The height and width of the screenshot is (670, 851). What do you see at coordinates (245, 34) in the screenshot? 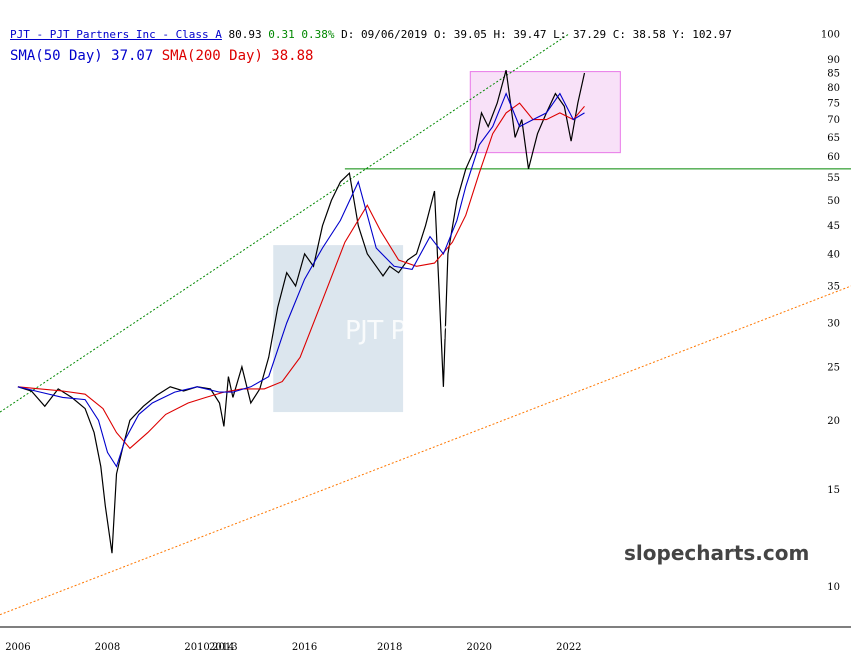
I see `last-price: 80.93` at bounding box center [245, 34].